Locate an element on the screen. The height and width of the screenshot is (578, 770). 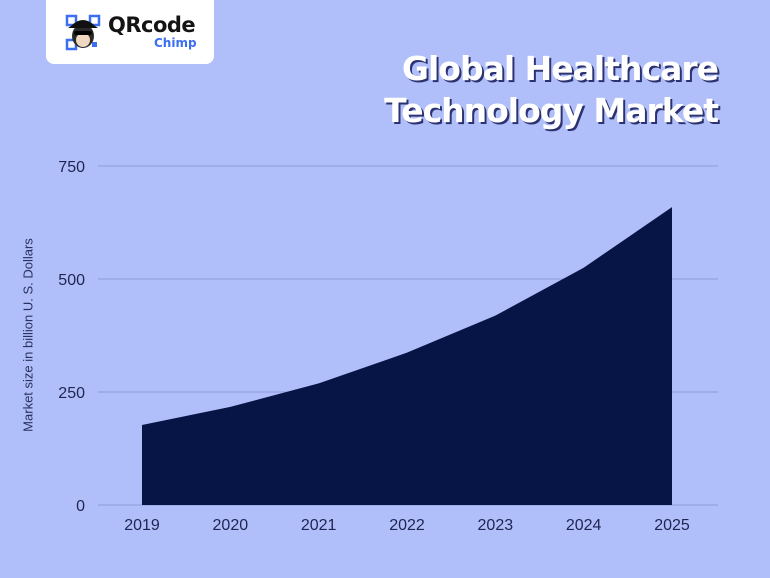
y-tick-label: 250 is located at coordinates (71, 393).